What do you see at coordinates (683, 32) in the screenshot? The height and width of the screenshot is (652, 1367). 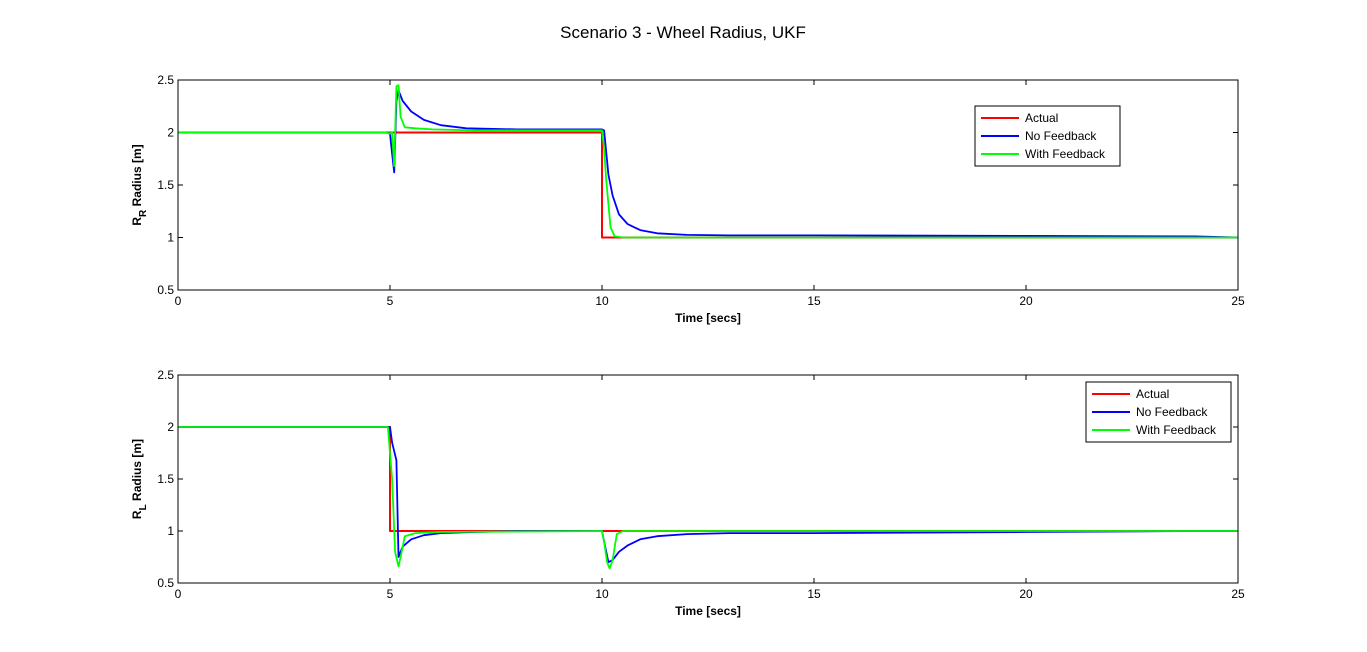 I see `figure-title: Scenario 3 - Wheel Radius, UKF` at bounding box center [683, 32].